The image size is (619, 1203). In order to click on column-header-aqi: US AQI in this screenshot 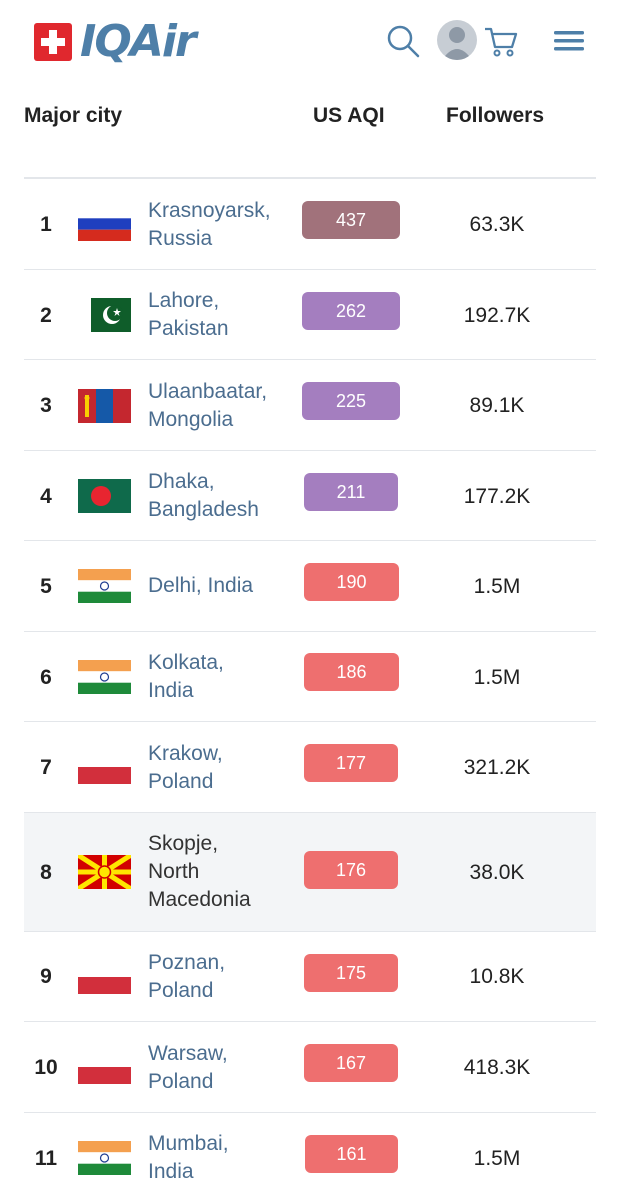, I will do `click(349, 115)`.